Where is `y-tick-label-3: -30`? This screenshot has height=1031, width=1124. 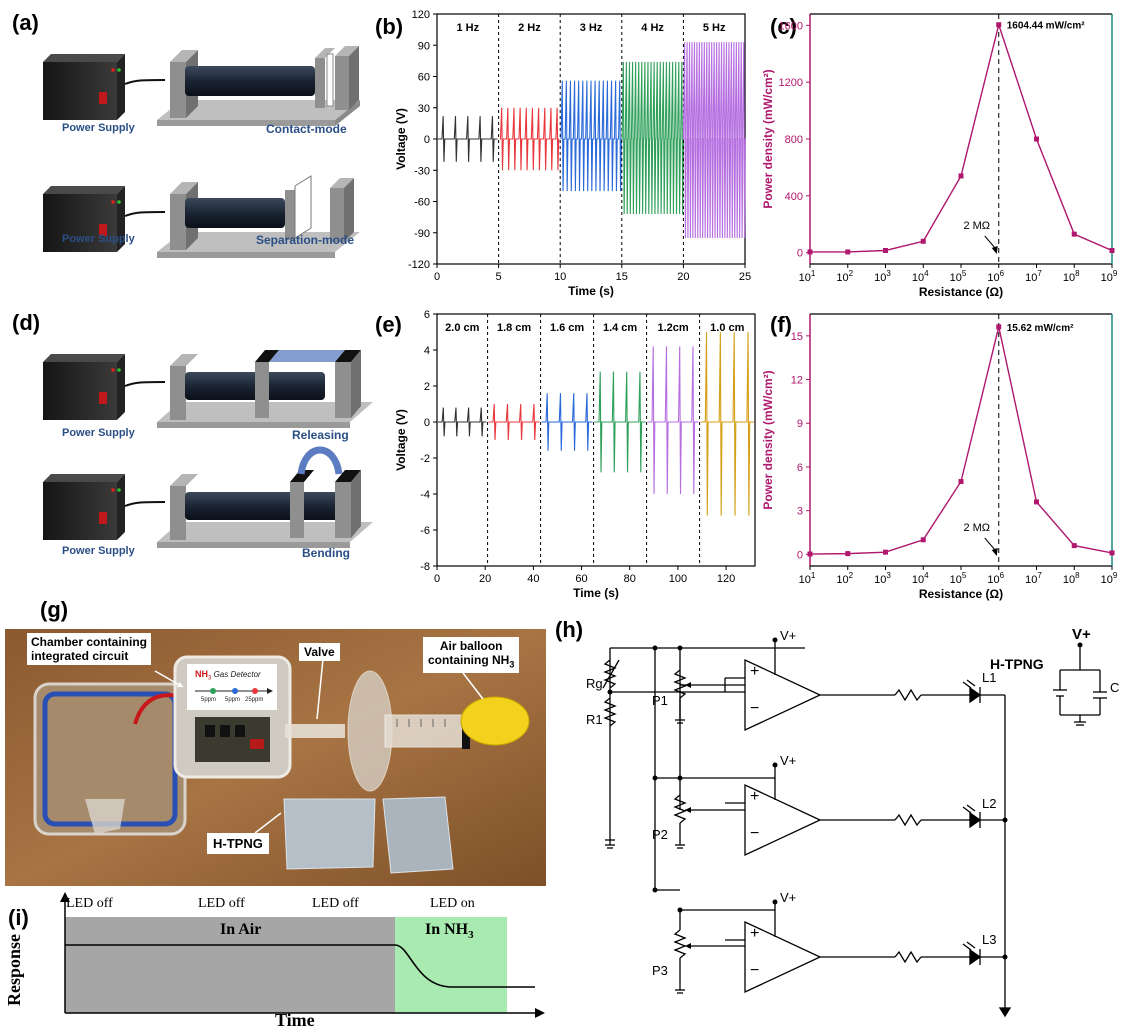
y-tick-label-3: -30 is located at coordinates (422, 171).